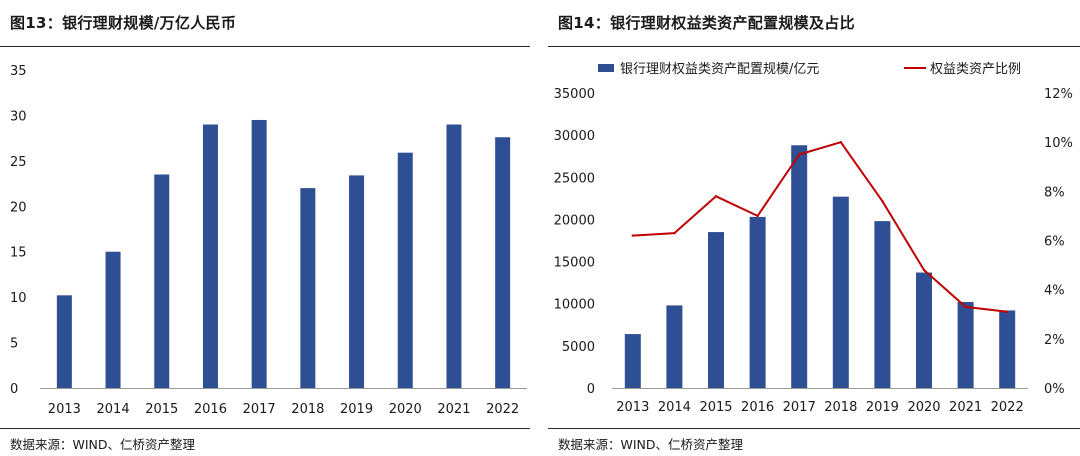 This screenshot has height=456, width=1080. What do you see at coordinates (123, 23) in the screenshot?
I see `chart-title-left: 图13：银行理财规模/万亿人民币` at bounding box center [123, 23].